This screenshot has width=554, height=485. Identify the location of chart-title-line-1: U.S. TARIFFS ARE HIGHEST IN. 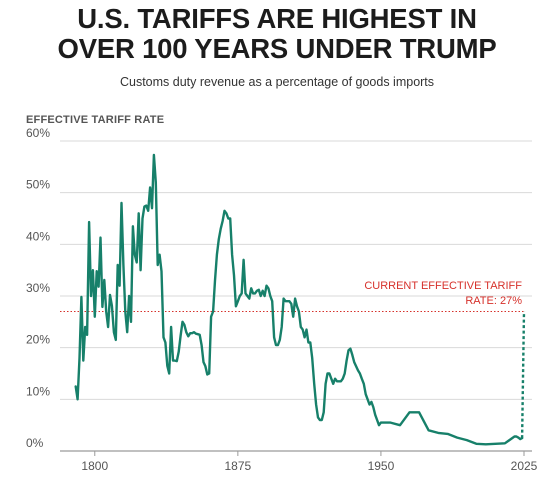
(277, 18).